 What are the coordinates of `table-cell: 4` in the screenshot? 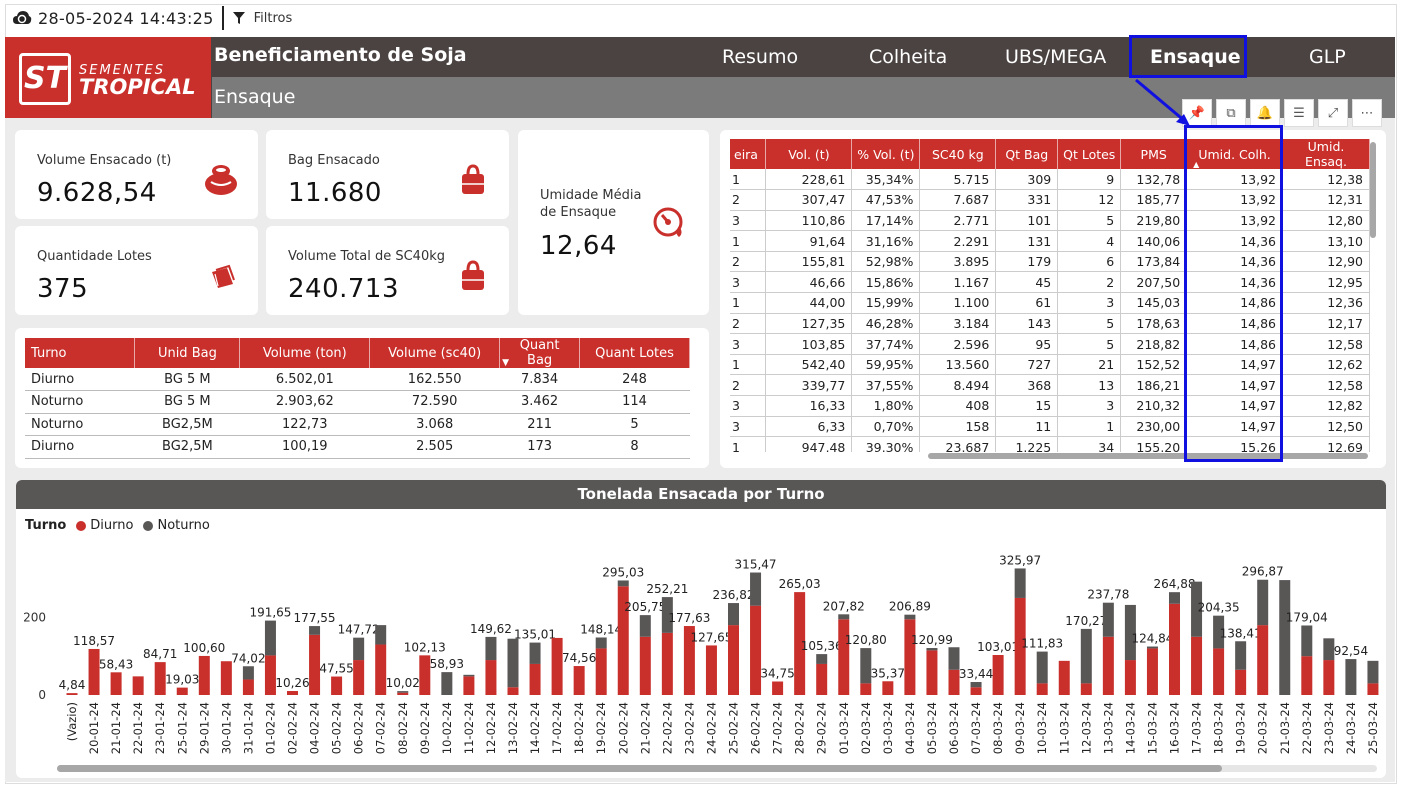 It's located at (1089, 241).